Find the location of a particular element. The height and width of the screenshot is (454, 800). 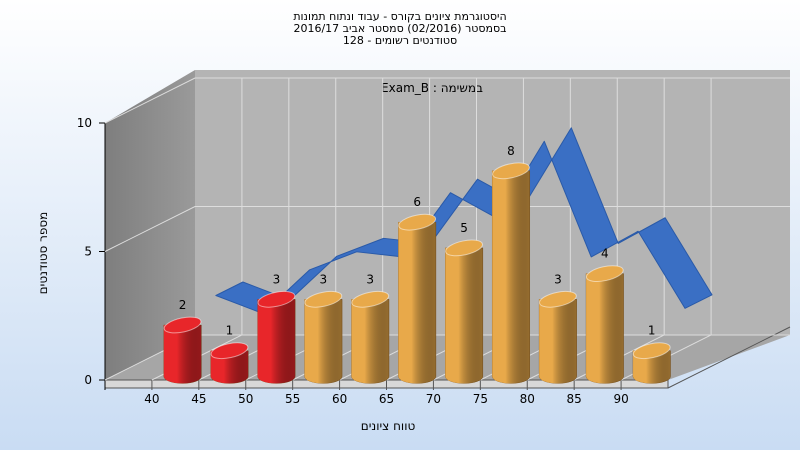

data-label: 6 is located at coordinates (417, 202).